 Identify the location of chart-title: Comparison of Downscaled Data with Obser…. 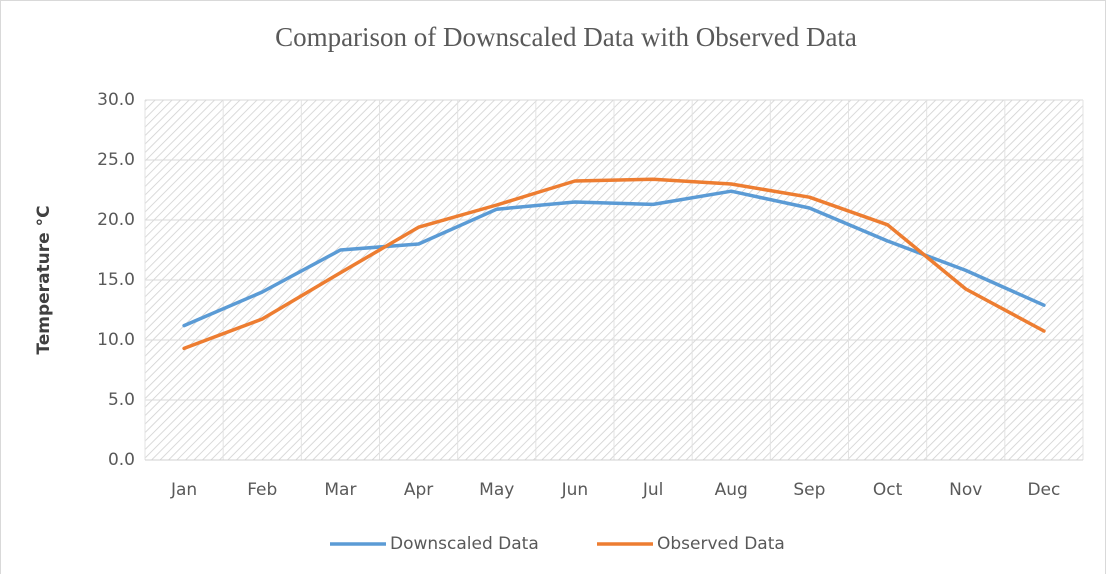
(566, 37).